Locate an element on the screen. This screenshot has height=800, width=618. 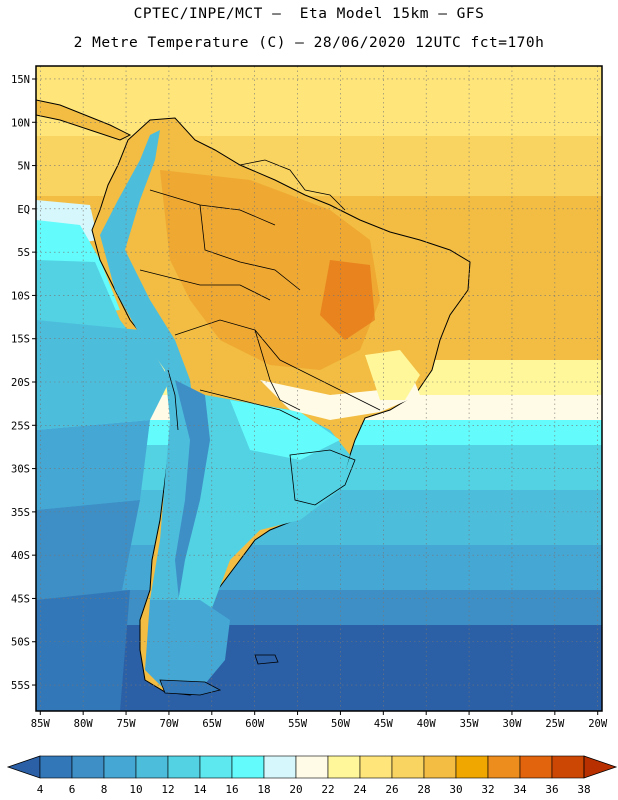
colorbar-label: 22 is located at coordinates (327, 789).